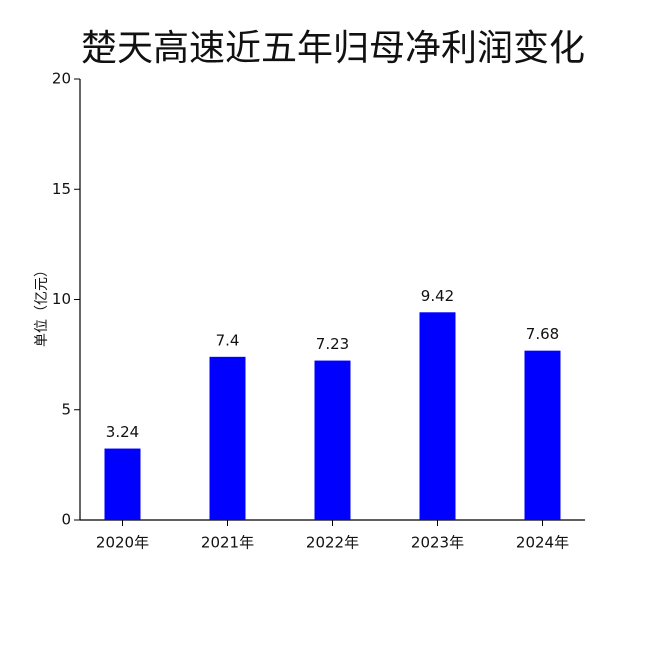  I want to click on y-tick-label: 20, so click(61, 79).